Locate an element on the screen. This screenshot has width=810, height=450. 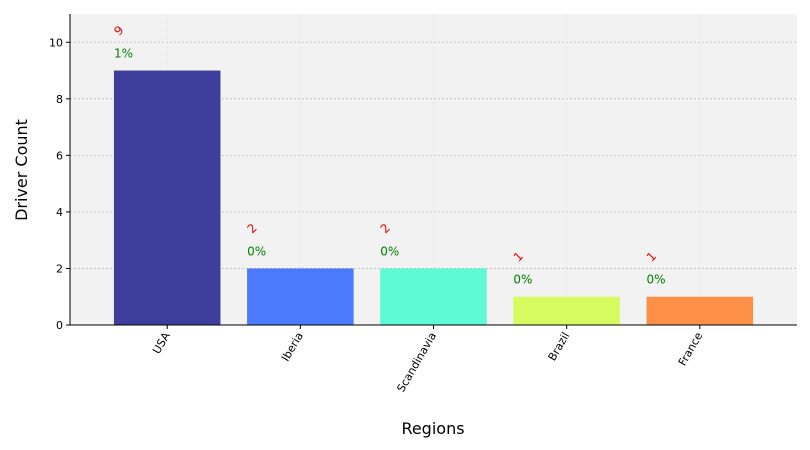
y-tick-label-5: 10 is located at coordinates (56, 42).